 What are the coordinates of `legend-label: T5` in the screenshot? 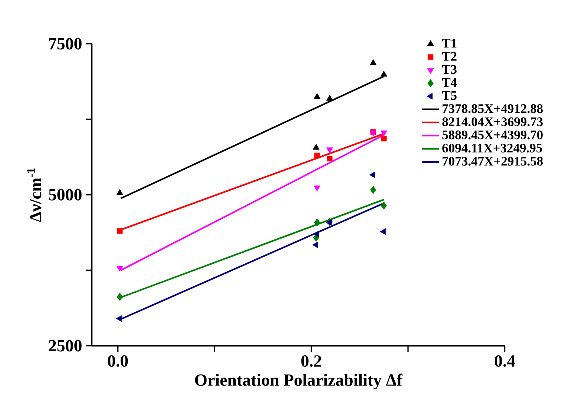 It's located at (449, 95).